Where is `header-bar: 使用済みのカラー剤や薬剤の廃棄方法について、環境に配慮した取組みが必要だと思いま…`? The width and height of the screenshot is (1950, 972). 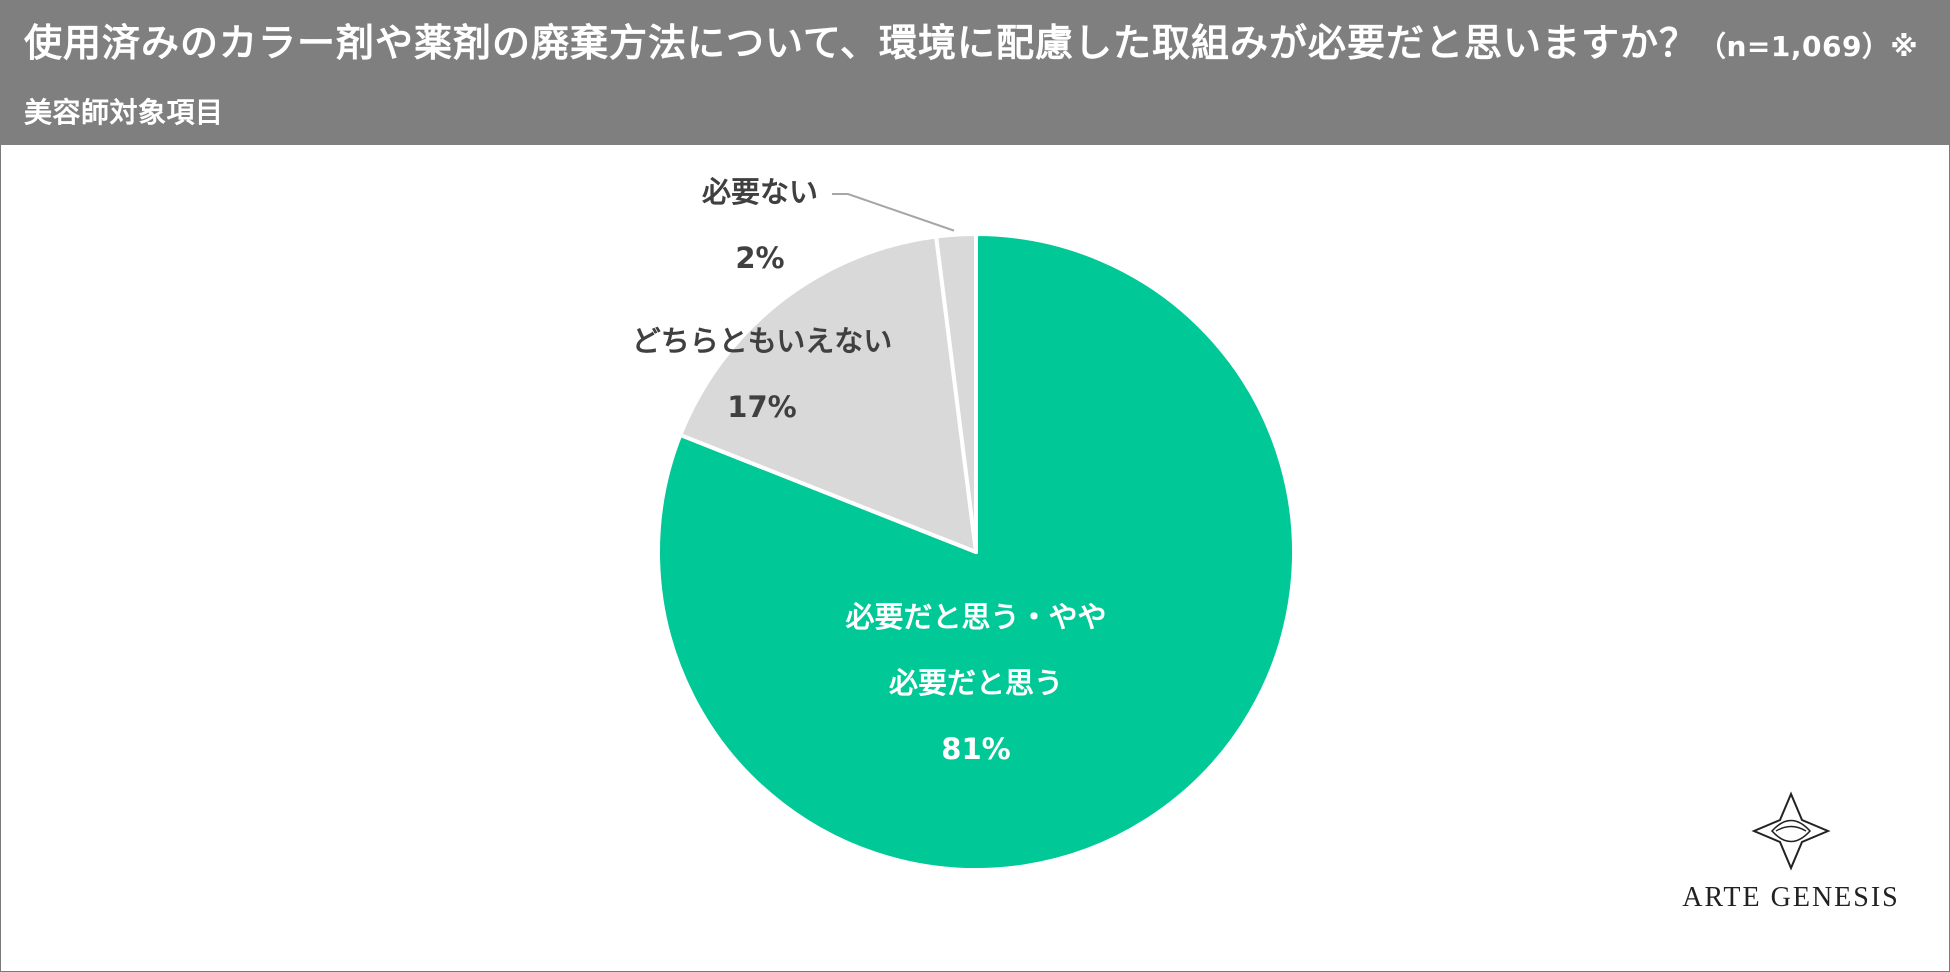
header-bar: 使用済みのカラー剤や薬剤の廃棄方法について、環境に配慮した取組みが必要だと思いま… is located at coordinates (975, 72).